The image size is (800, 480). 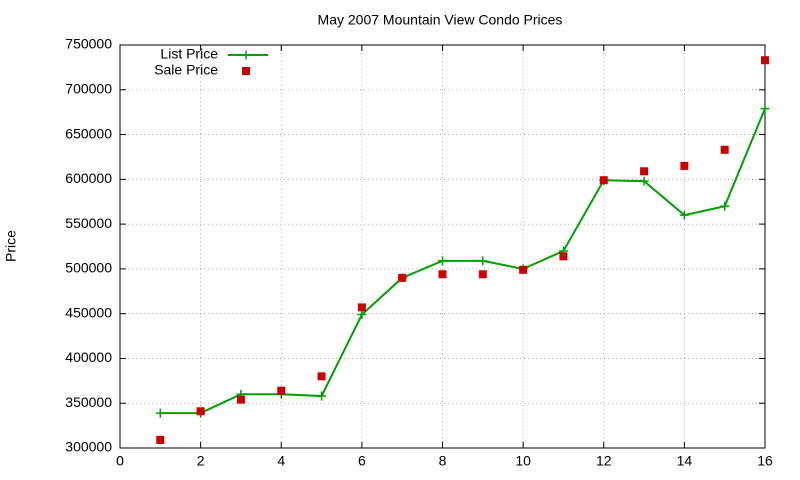 I want to click on y-axis-label: Price, so click(x=11, y=246).